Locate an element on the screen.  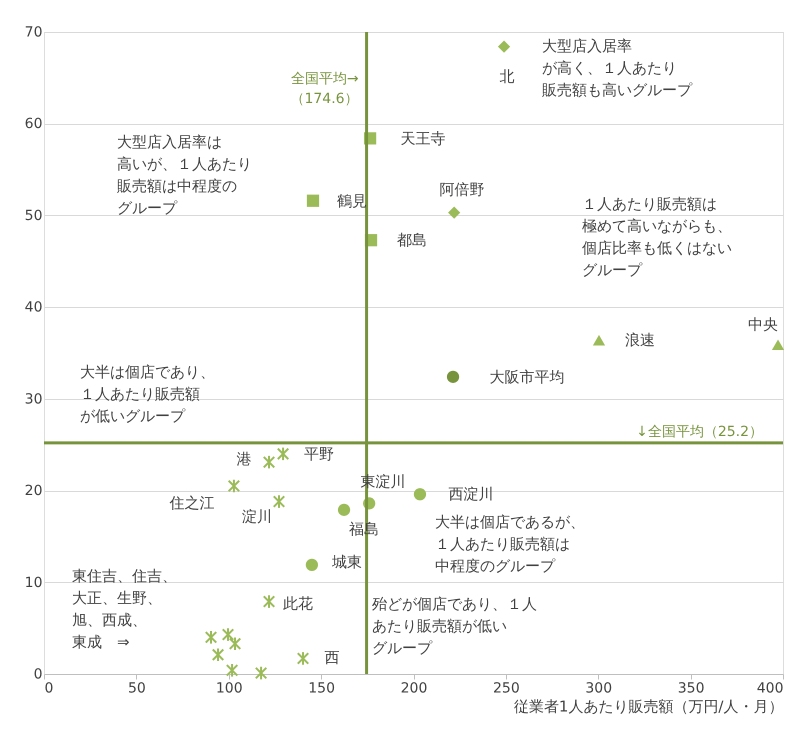
annotation: 東住吉、住吉、大正、生野、旭、西成、東成 ⇒ is located at coordinates (124, 609).